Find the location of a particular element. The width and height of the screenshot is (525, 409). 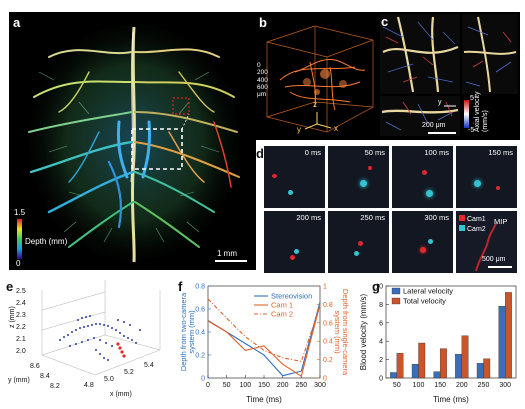

e-zt2: 2.3 is located at coordinates (21, 315).